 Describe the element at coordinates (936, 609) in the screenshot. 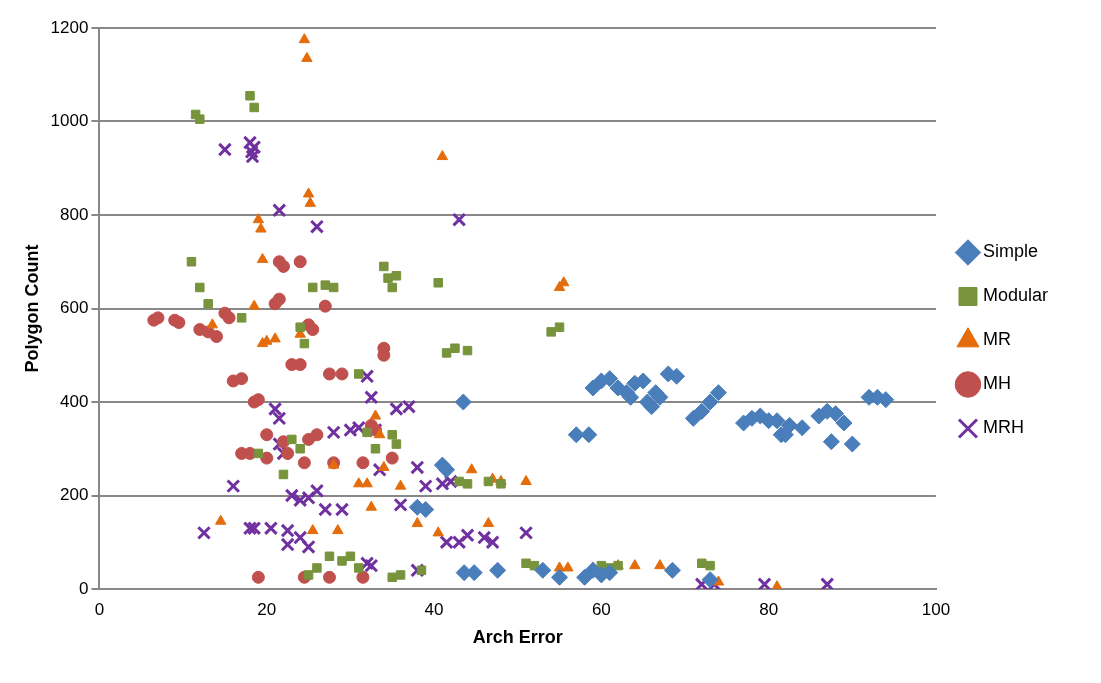

I see `x-tick-label: 100` at that location.